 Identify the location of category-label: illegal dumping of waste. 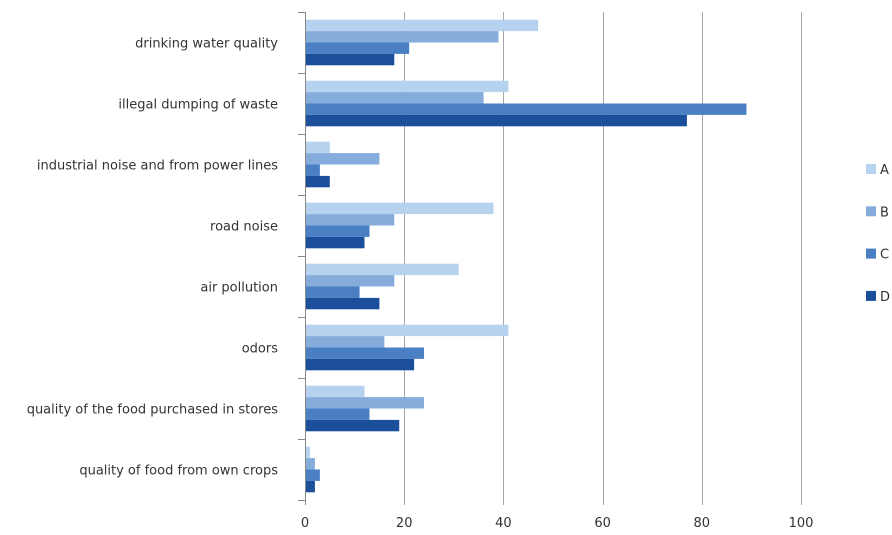
(198, 105).